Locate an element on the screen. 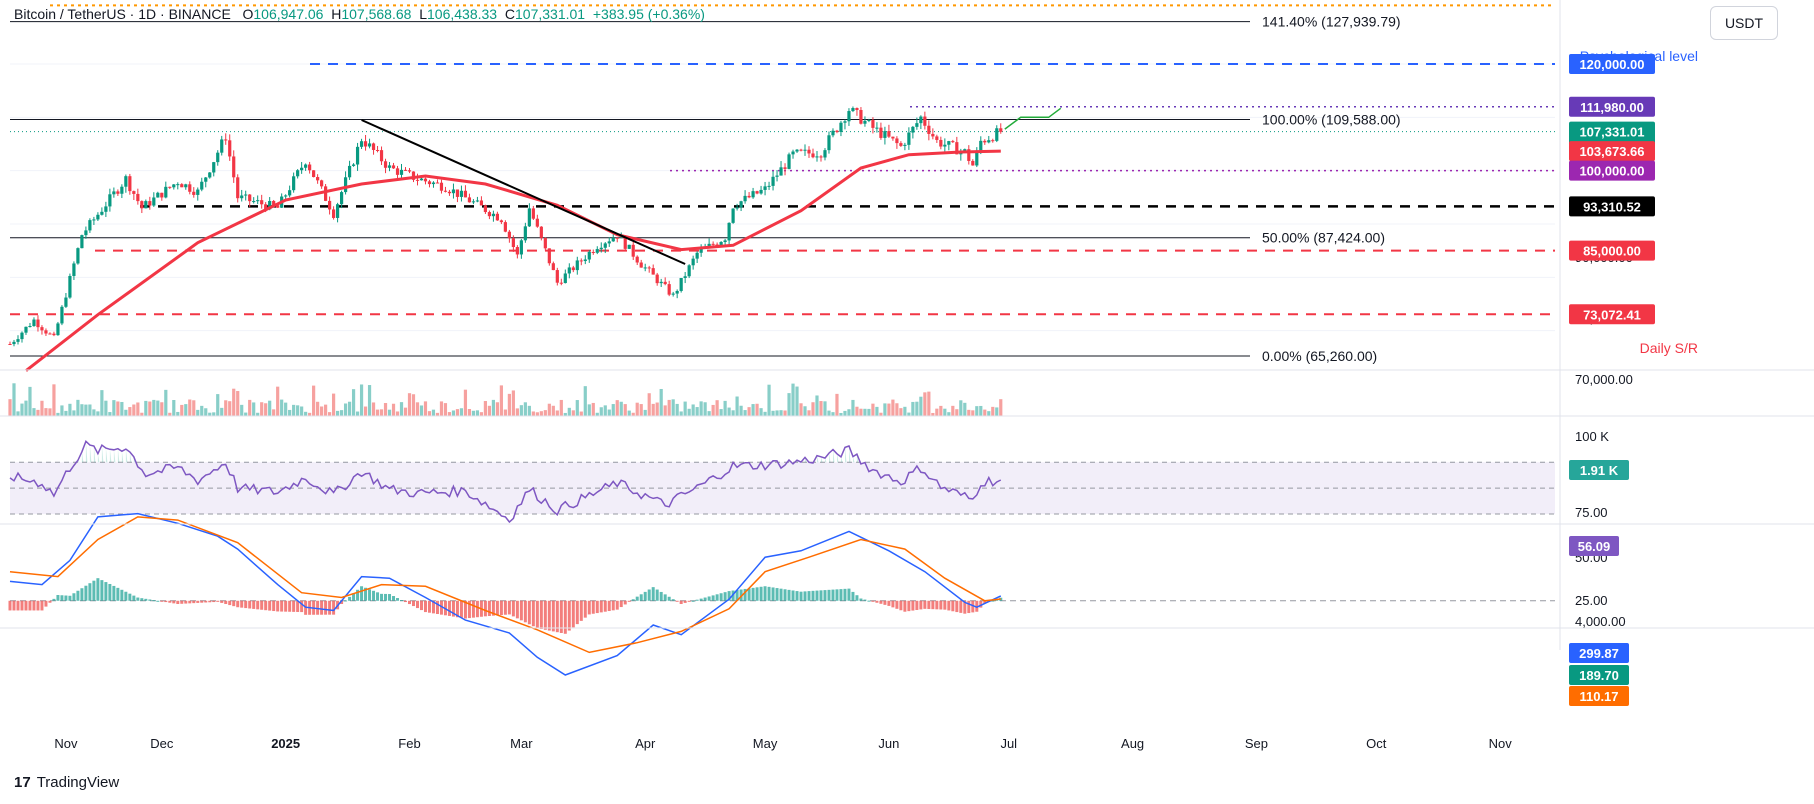 The height and width of the screenshot is (804, 1814). time-axis: Nov Dec 2025 Feb Mar Apr May Jun Jul Aug Sep Oct Nov is located at coordinates (783, 743).